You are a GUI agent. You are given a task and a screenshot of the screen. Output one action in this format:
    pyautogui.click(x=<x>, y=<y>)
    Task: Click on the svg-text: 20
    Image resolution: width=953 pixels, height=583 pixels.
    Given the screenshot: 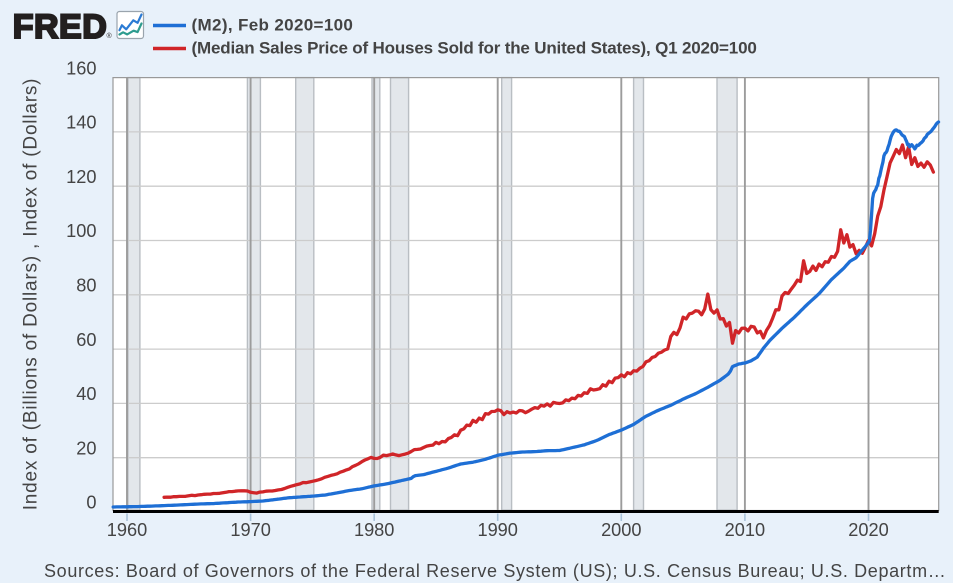 What is the action you would take?
    pyautogui.click(x=86, y=448)
    